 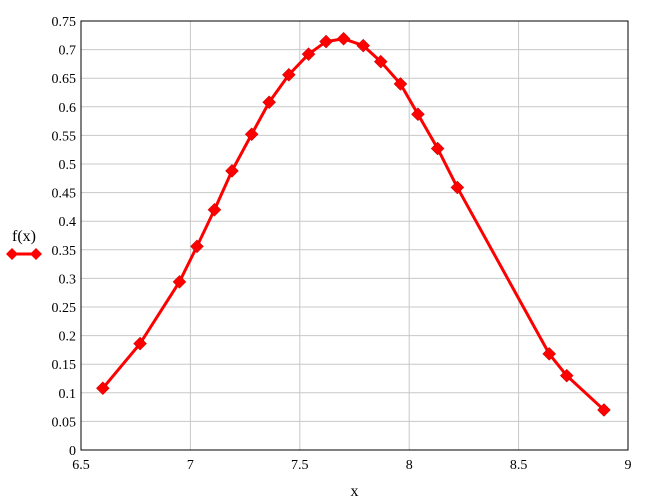 I want to click on x-tick-labels: 6.5 7 7.5 8 8.5 9, so click(x=351, y=465).